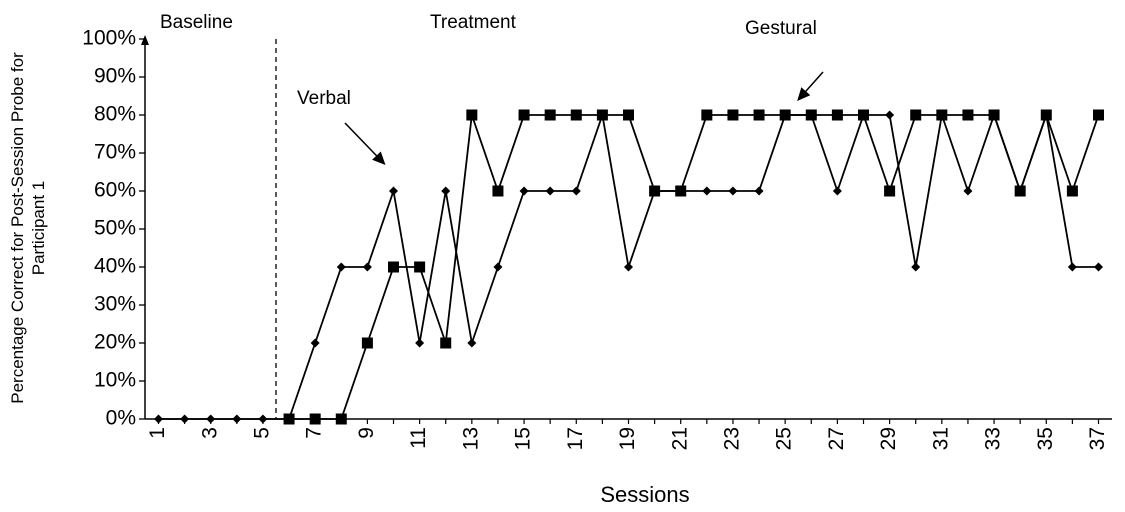  I want to click on y-tick-label: 60%, so click(115, 190).